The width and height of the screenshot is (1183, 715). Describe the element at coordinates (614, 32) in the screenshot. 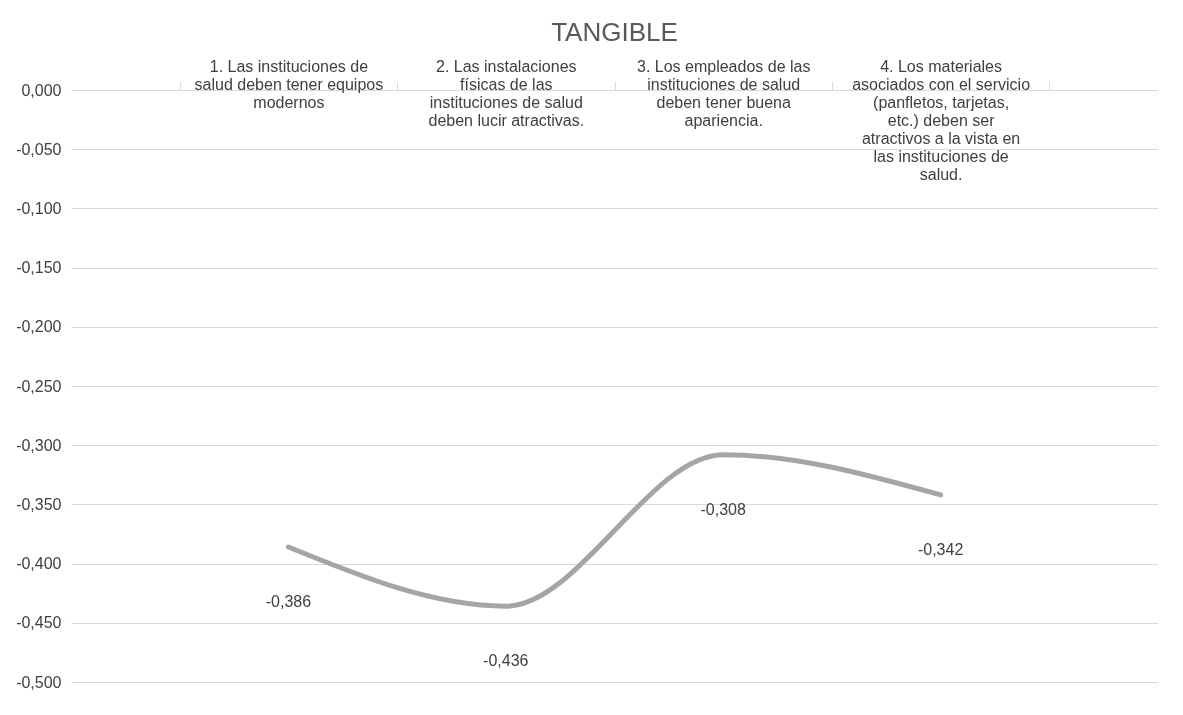

I see `chart-title: TANGIBLE` at that location.